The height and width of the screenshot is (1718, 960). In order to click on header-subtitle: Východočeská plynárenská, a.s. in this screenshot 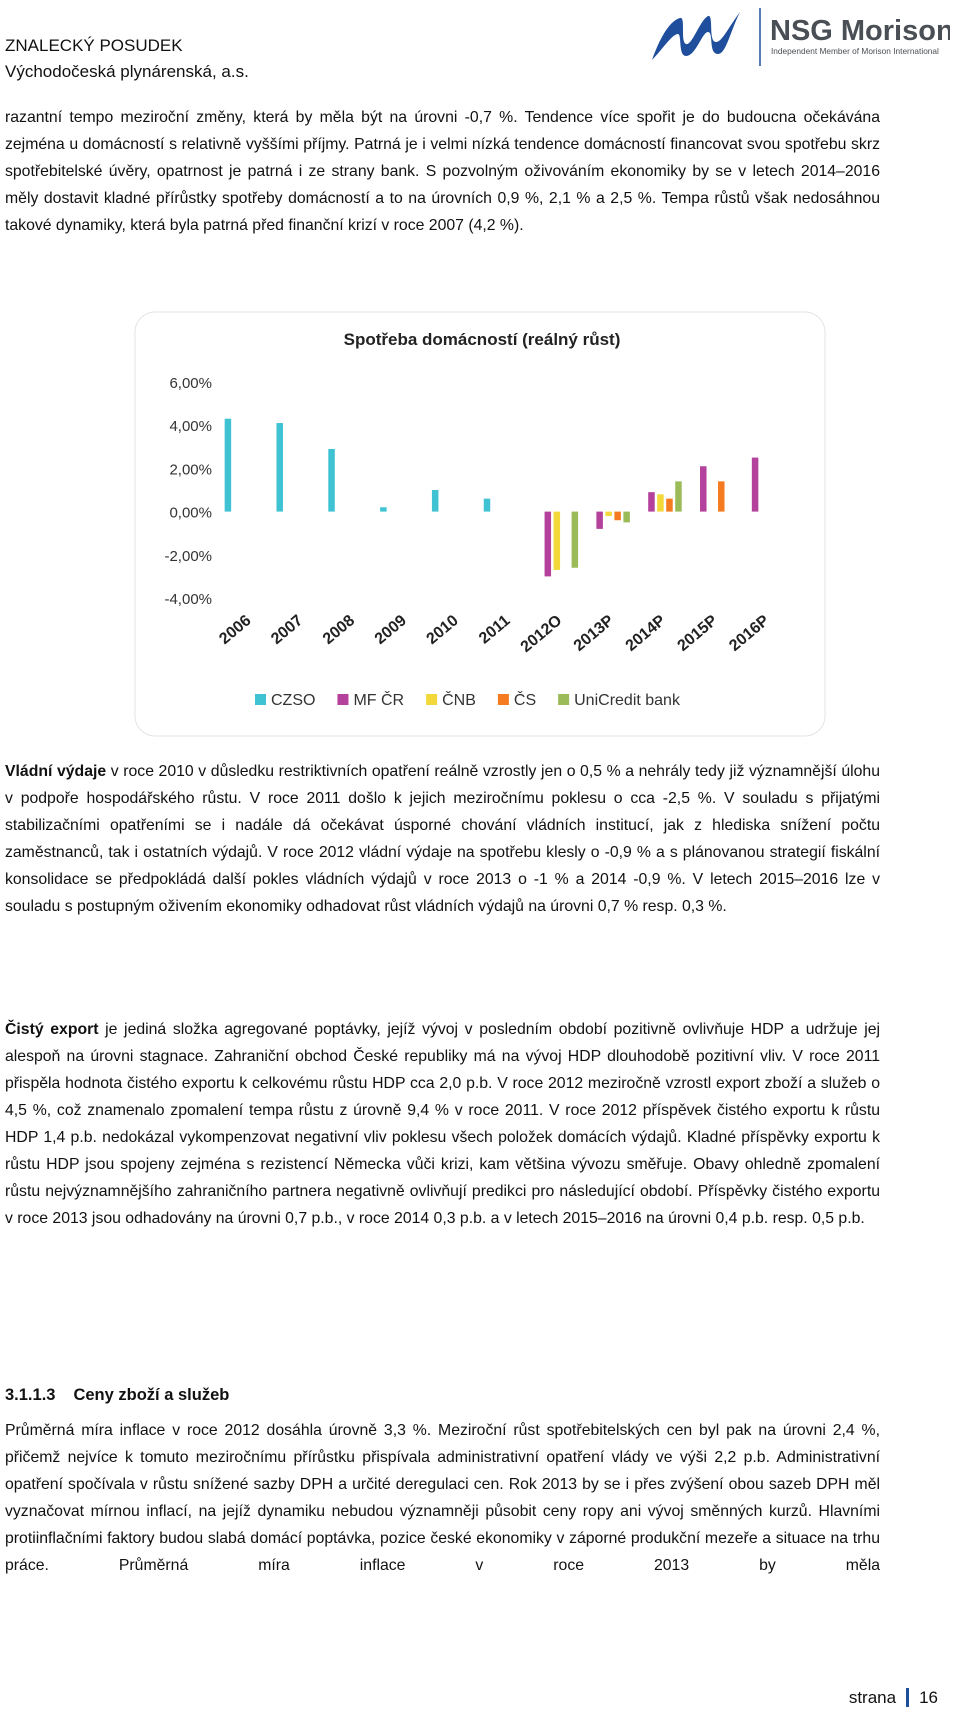, I will do `click(127, 71)`.